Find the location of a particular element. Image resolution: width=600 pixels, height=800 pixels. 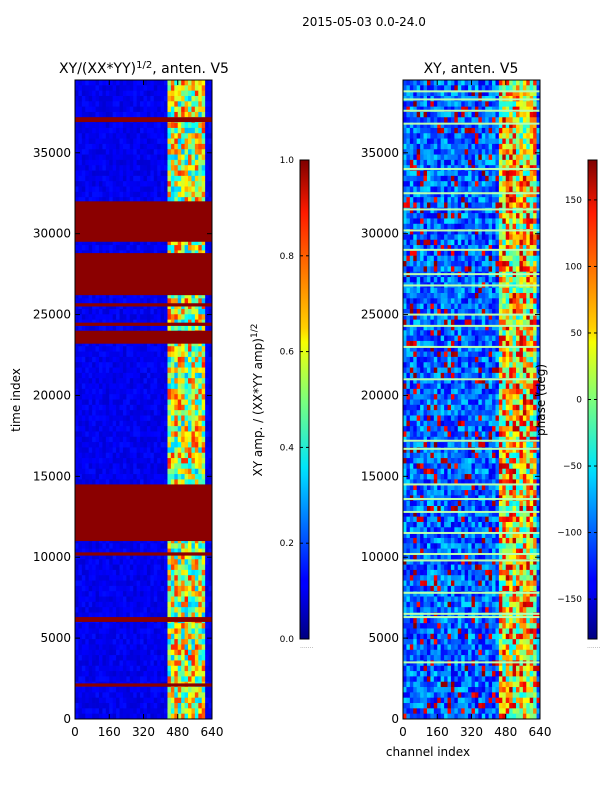

amplitude-colorbar-tick-label: 0.2 is located at coordinates (287, 544).